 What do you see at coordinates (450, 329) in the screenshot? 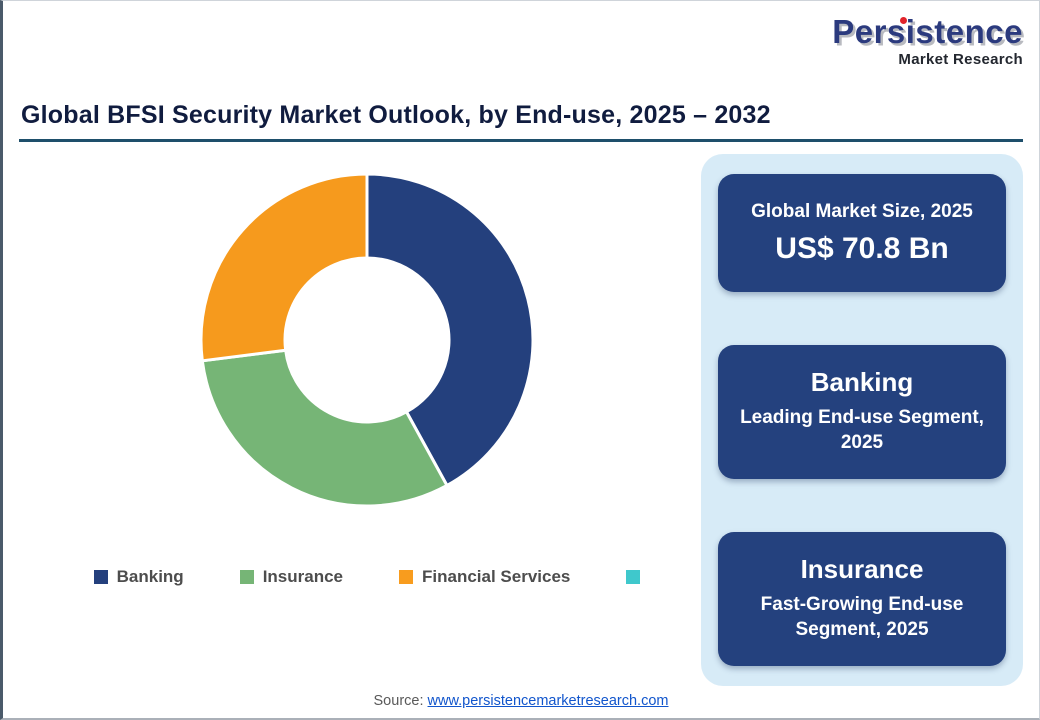
I see `donut-segment-banking` at bounding box center [450, 329].